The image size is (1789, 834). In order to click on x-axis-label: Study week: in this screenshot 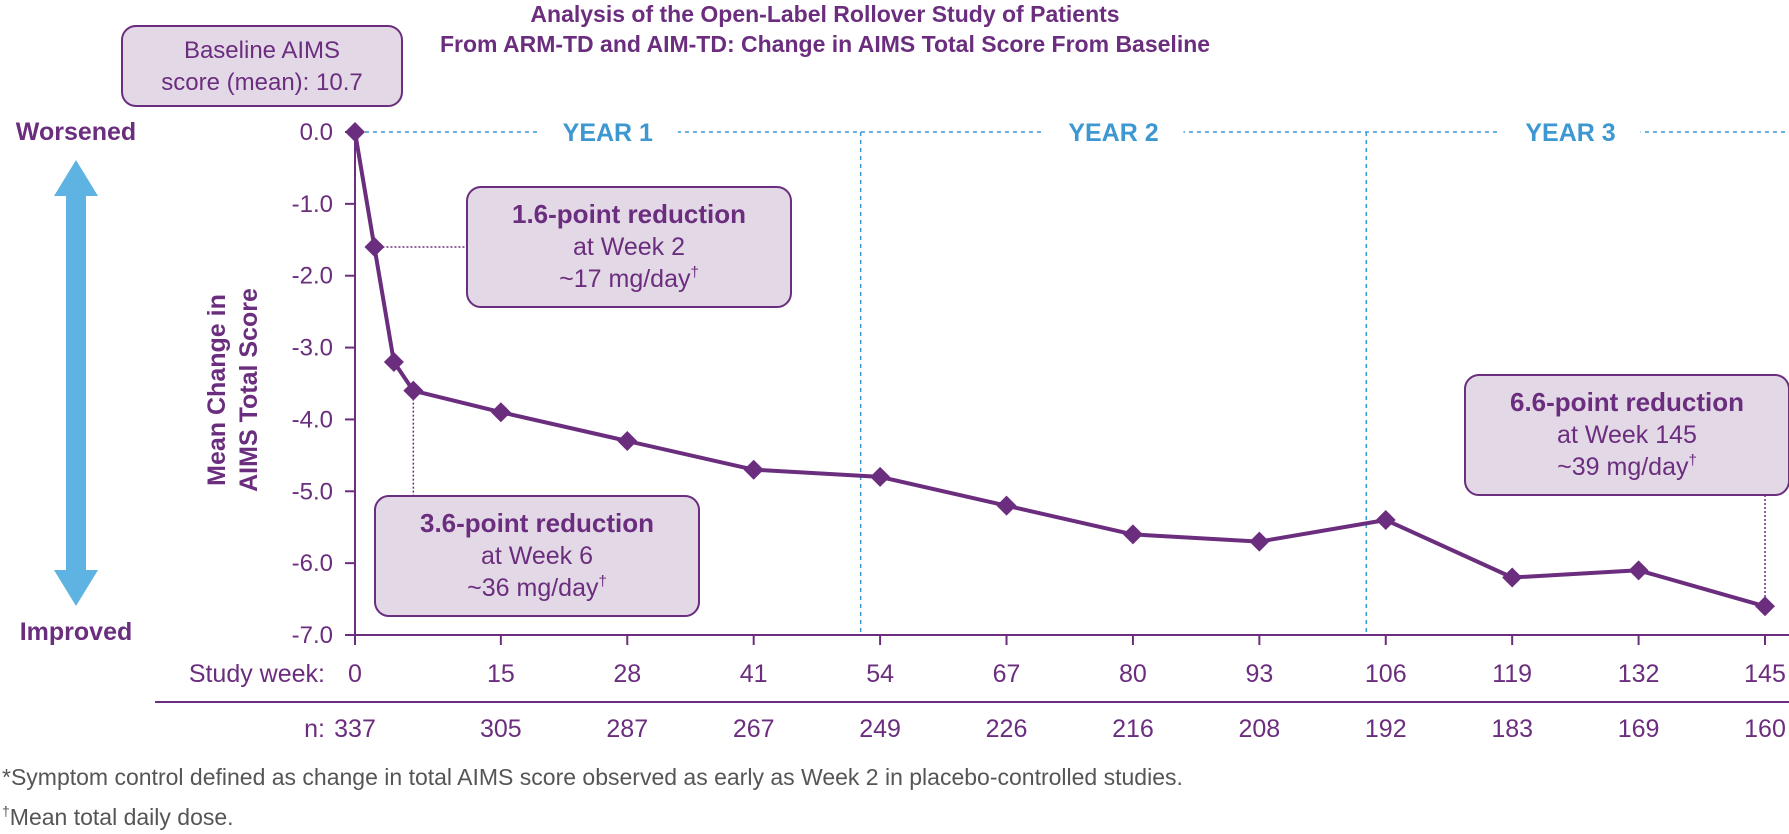, I will do `click(257, 674)`.